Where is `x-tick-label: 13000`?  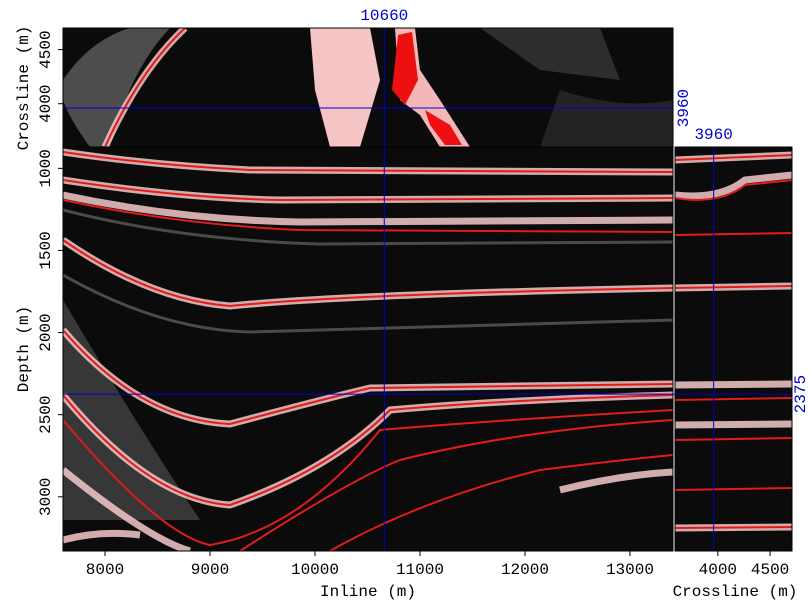
x-tick-label: 13000 is located at coordinates (630, 570).